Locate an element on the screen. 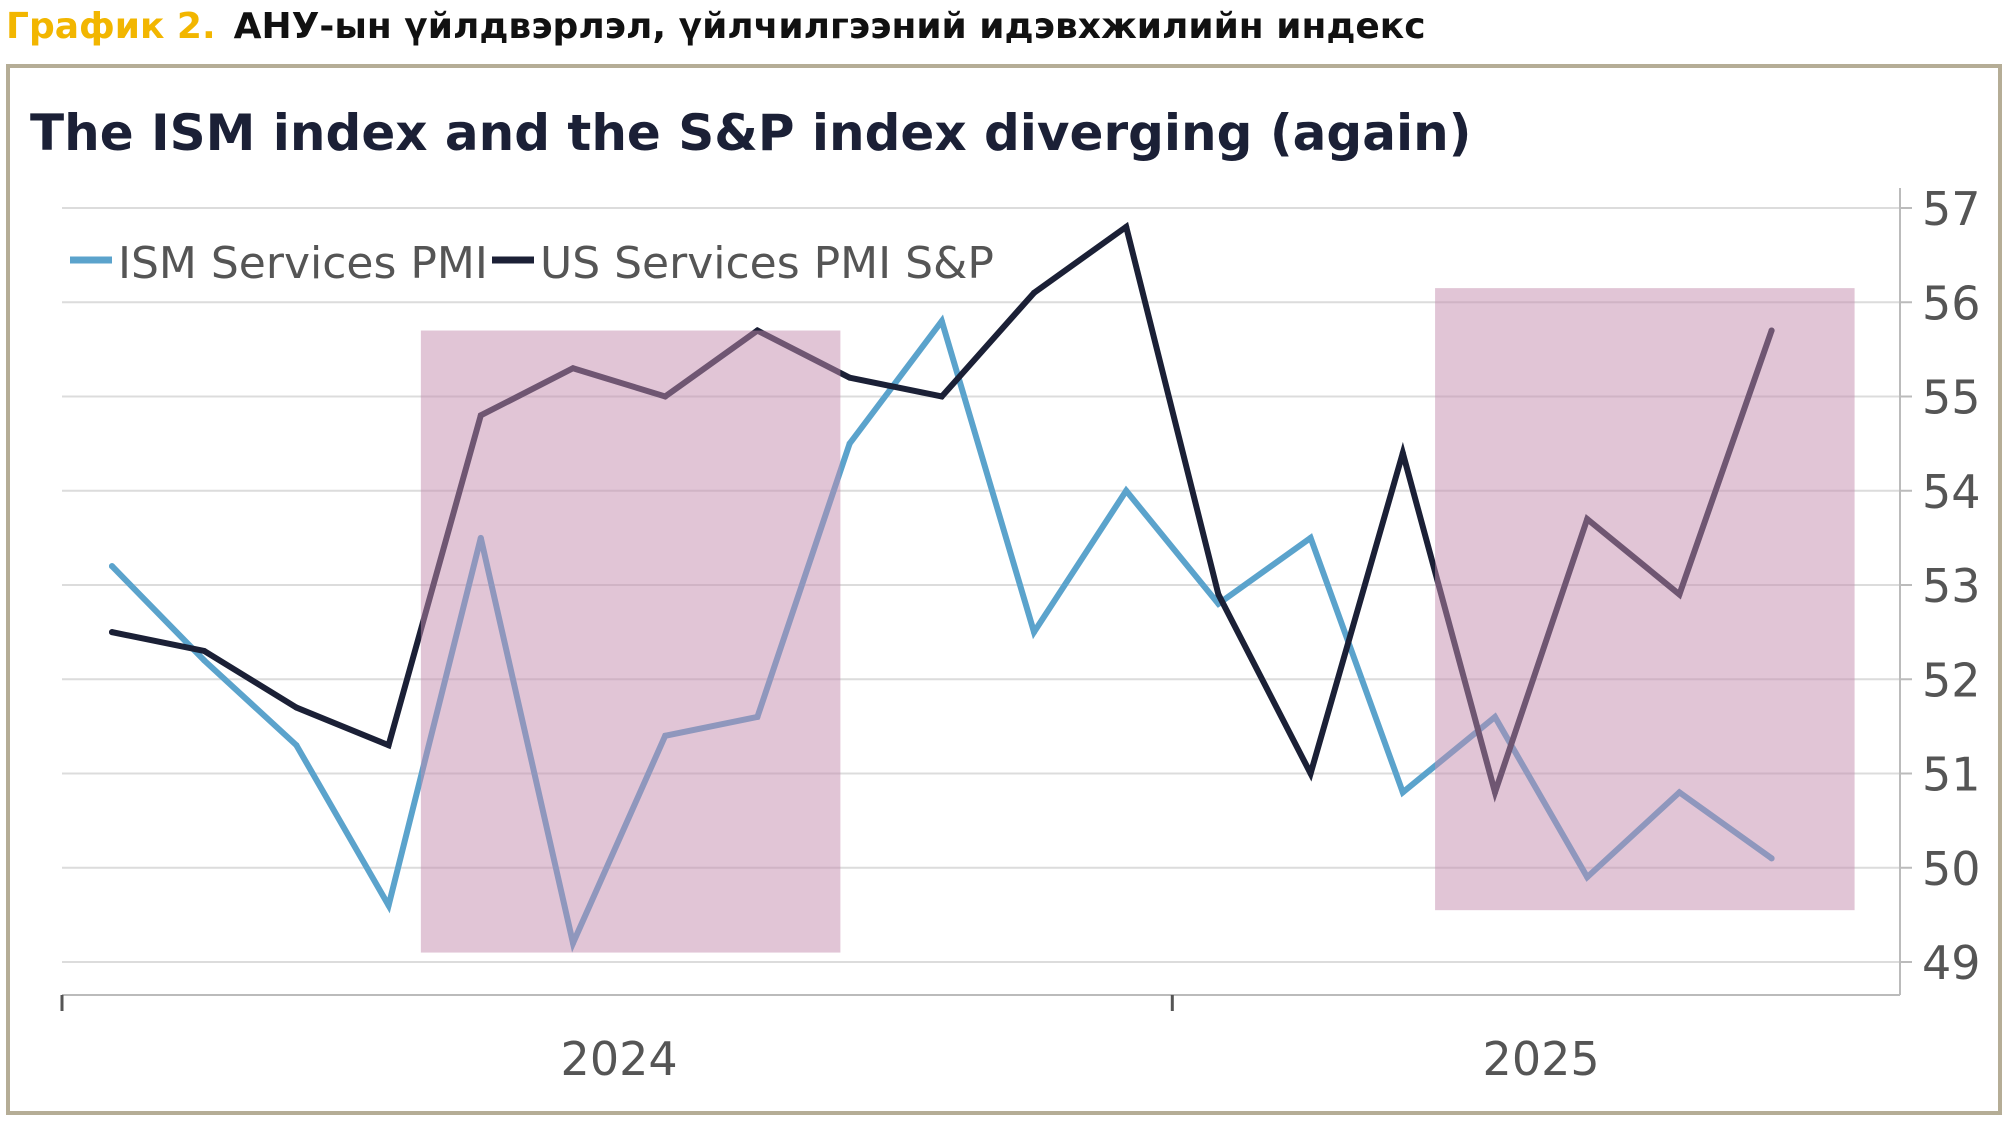 The width and height of the screenshot is (2014, 1127). x-tick-label: 2025 is located at coordinates (1541, 1059).